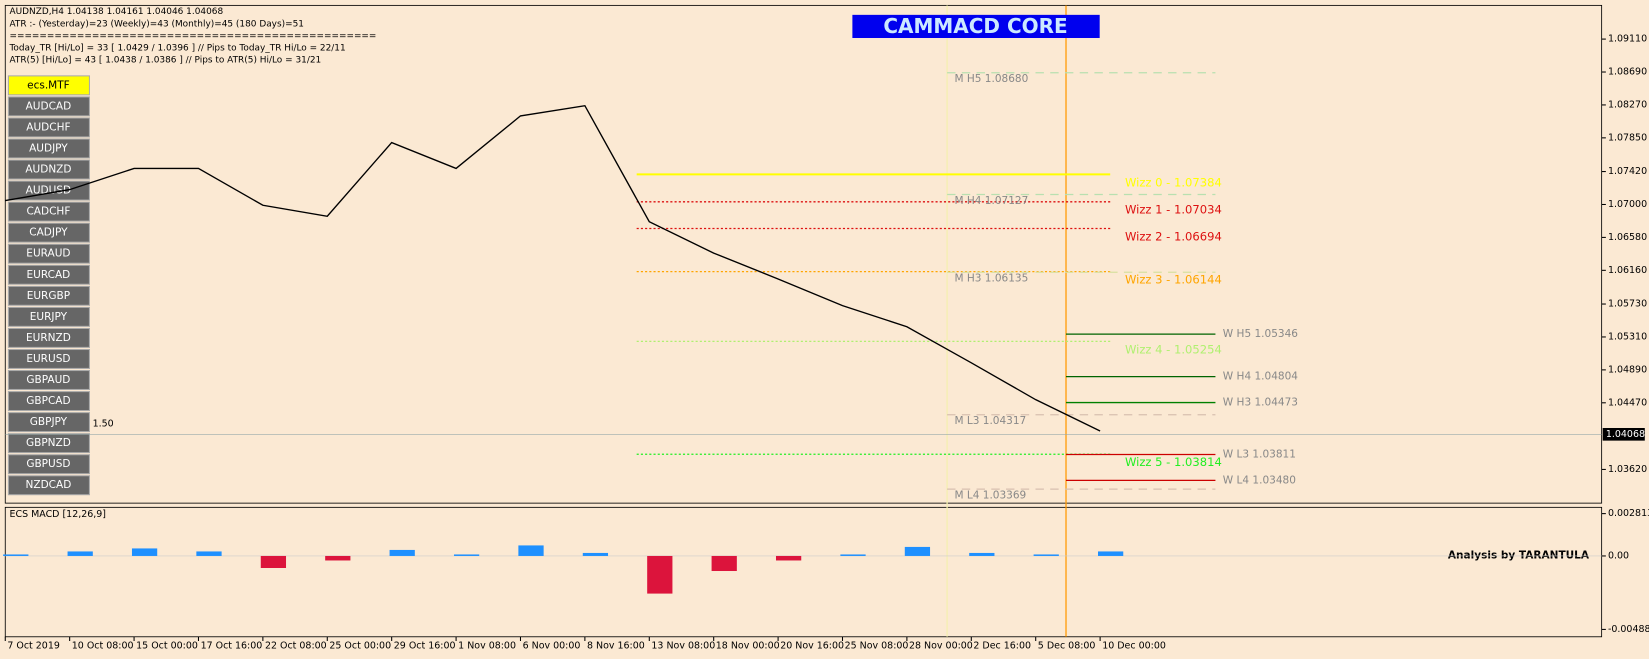 The height and width of the screenshot is (659, 1649). Describe the element at coordinates (1627, 72) in the screenshot. I see `y-tick-label: 1.08690` at that location.